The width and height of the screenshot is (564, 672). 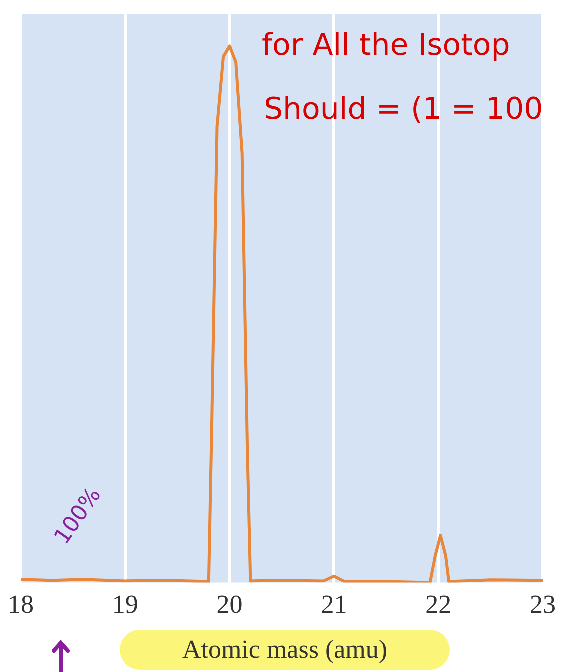 What do you see at coordinates (404, 109) in the screenshot?
I see `annotation: Should = (1 = 100` at bounding box center [404, 109].